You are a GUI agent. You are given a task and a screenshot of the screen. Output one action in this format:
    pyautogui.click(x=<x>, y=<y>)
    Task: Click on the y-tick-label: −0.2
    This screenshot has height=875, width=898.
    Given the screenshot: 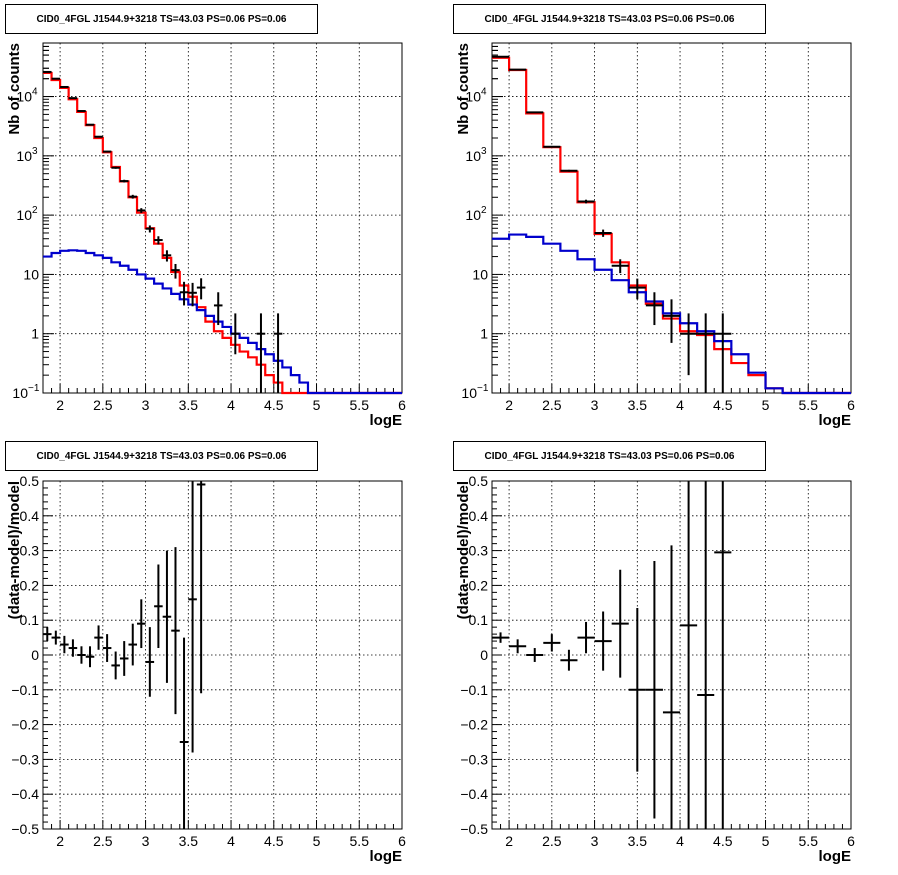 What is the action you would take?
    pyautogui.click(x=474, y=725)
    